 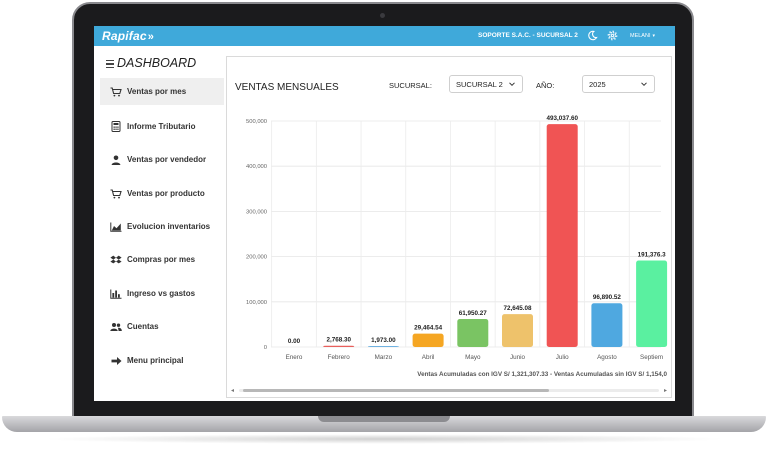 I want to click on x-tick-label: Abril, so click(x=428, y=357).